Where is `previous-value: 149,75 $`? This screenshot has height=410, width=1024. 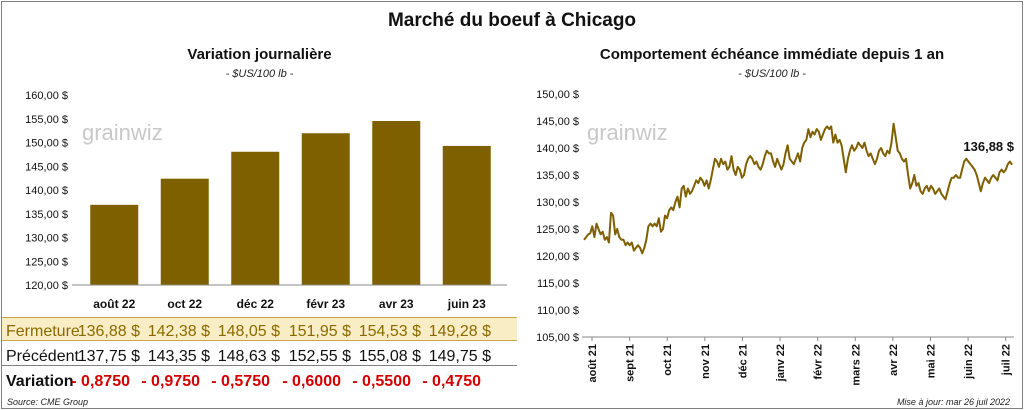 previous-value: 149,75 $ is located at coordinates (459, 356).